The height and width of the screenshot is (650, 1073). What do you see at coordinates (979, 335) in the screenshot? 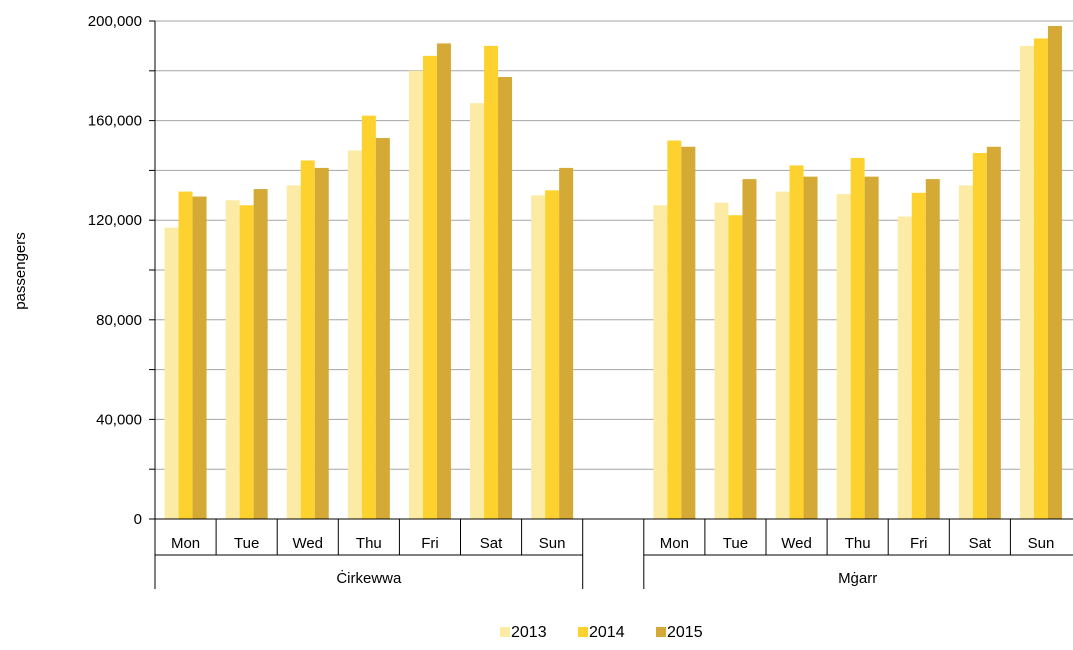
I see `bar-Mġarr-Sat-2014` at bounding box center [979, 335].